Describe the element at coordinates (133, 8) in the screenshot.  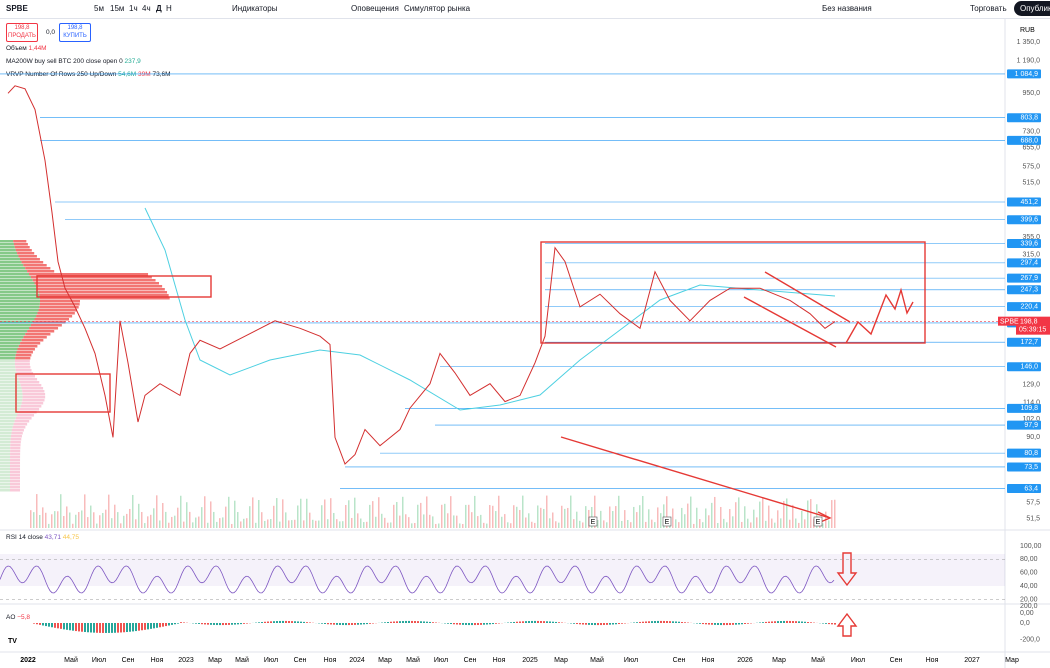
I see `interval: 1ч` at that location.